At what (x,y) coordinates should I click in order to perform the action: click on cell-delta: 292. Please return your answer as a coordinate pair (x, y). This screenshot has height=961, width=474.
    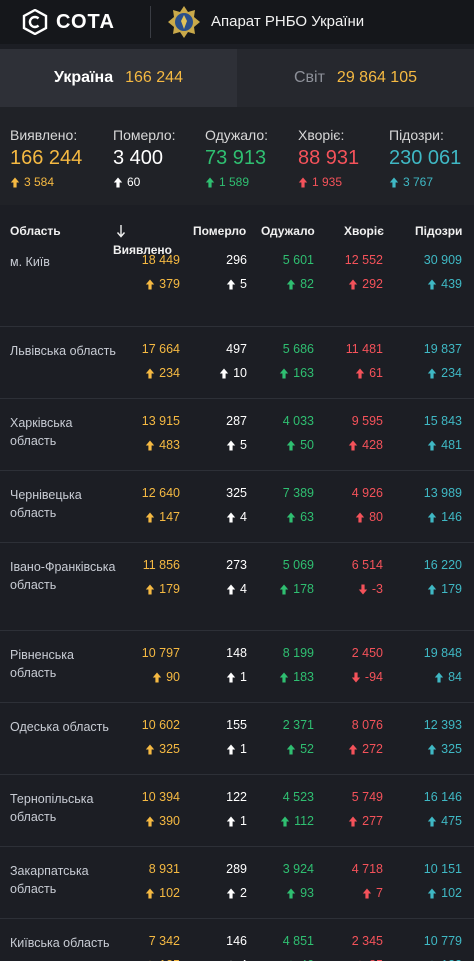
    Looking at the image, I should click on (364, 284).